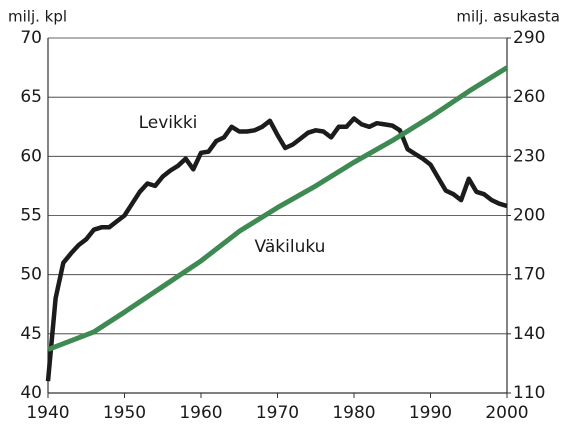  I want to click on x-tick-label: 1950, so click(124, 413).